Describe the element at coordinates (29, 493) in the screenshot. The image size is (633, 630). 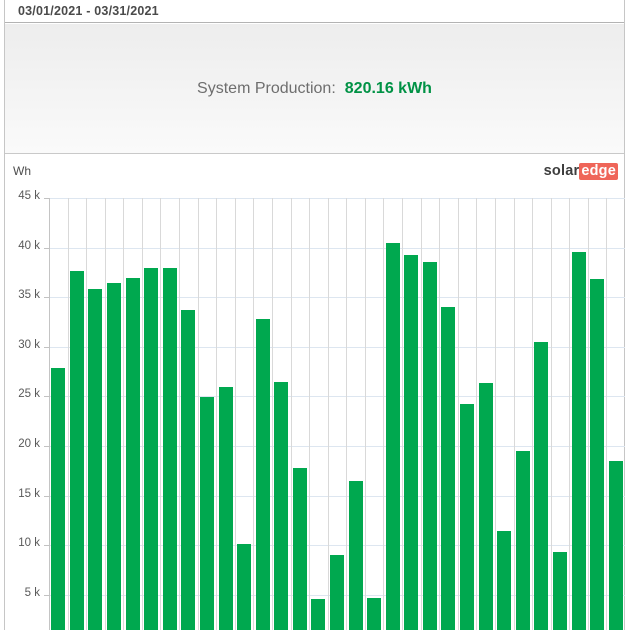
I see `y-axis-label: 15 k` at that location.